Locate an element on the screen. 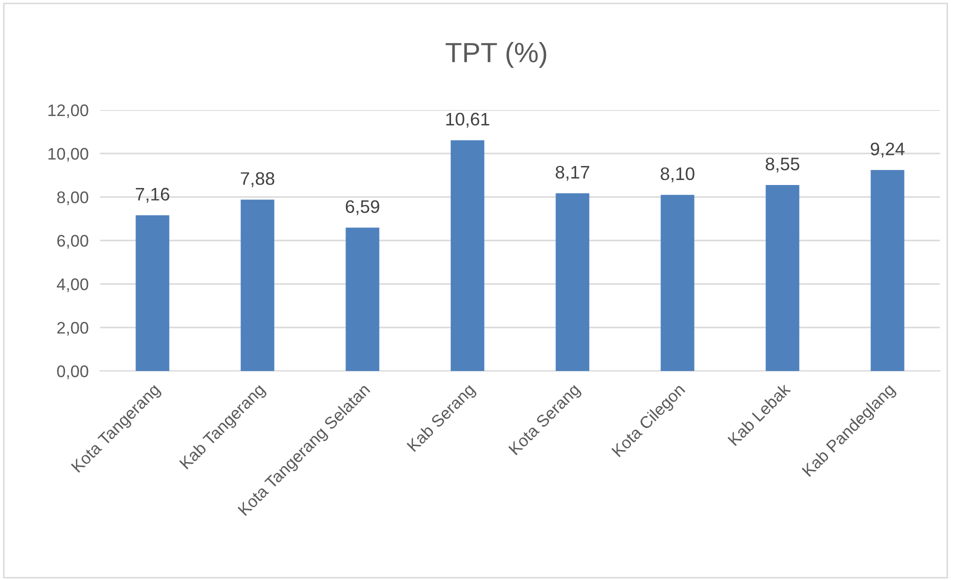  y-tick-label: 6,00 is located at coordinates (72, 241).